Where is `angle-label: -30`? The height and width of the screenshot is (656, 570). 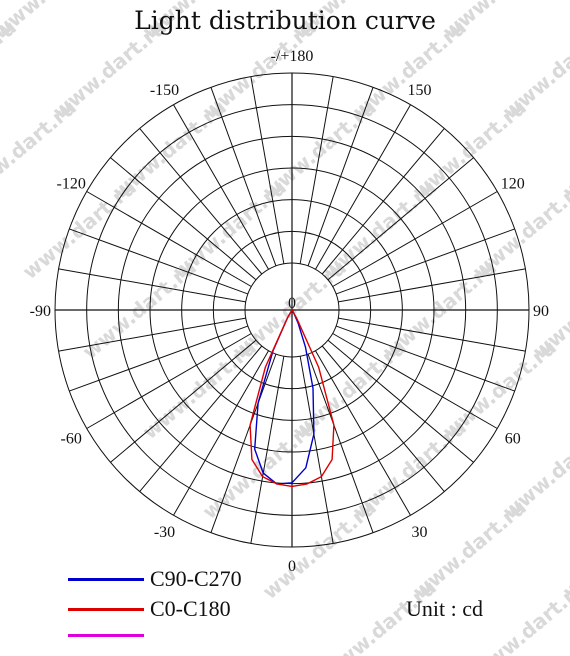 angle-label: -30 is located at coordinates (164, 532).